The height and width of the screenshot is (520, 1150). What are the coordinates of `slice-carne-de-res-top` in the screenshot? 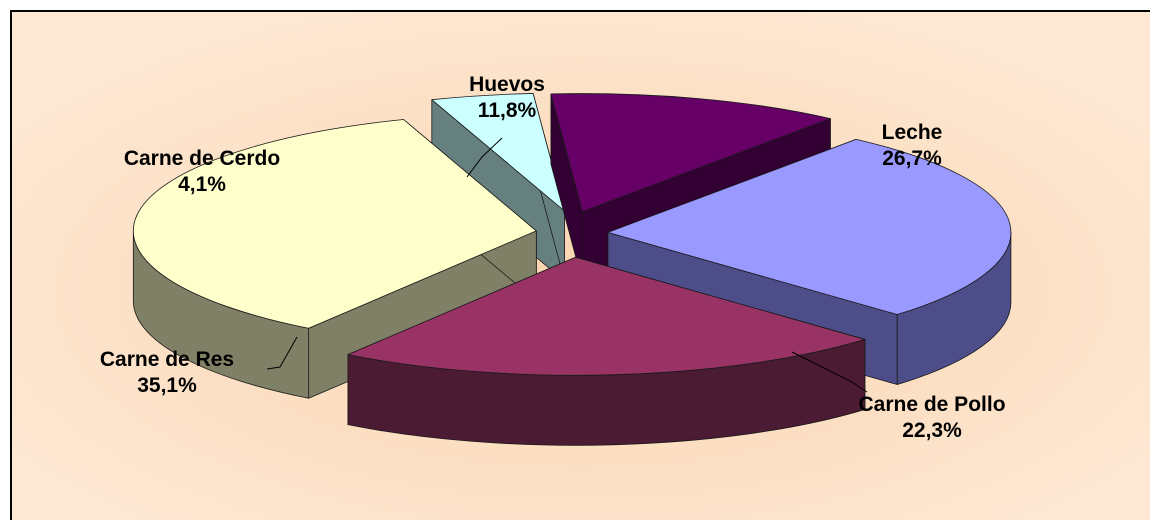 It's located at (334, 224).